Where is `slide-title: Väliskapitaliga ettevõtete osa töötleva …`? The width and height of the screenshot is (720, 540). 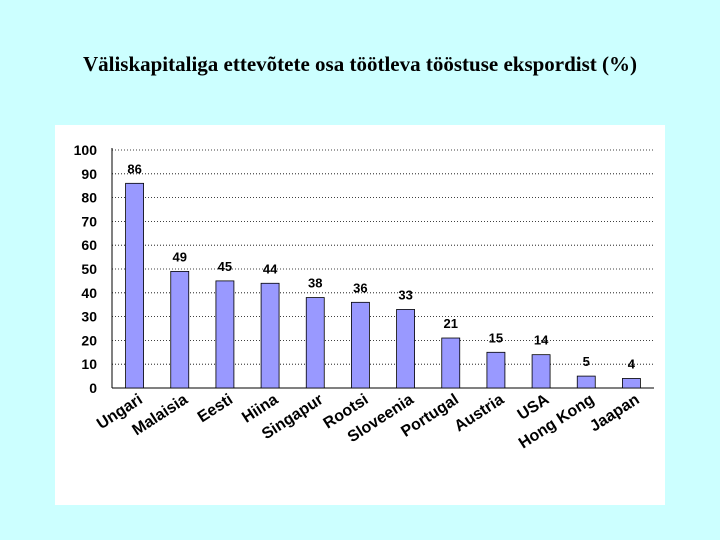 slide-title: Väliskapitaliga ettevõtete osa töötleva … is located at coordinates (360, 64).